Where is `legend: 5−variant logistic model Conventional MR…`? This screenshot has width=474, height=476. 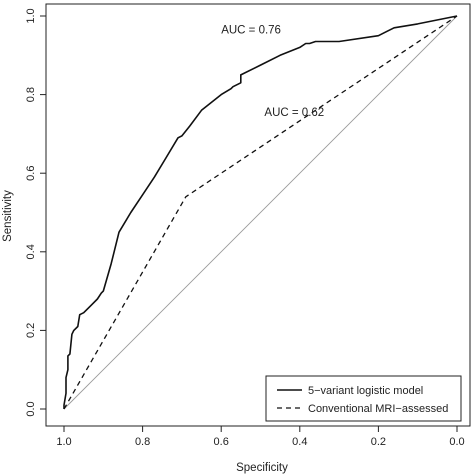 legend: 5−variant logistic model Conventional MR… is located at coordinates (363, 398).